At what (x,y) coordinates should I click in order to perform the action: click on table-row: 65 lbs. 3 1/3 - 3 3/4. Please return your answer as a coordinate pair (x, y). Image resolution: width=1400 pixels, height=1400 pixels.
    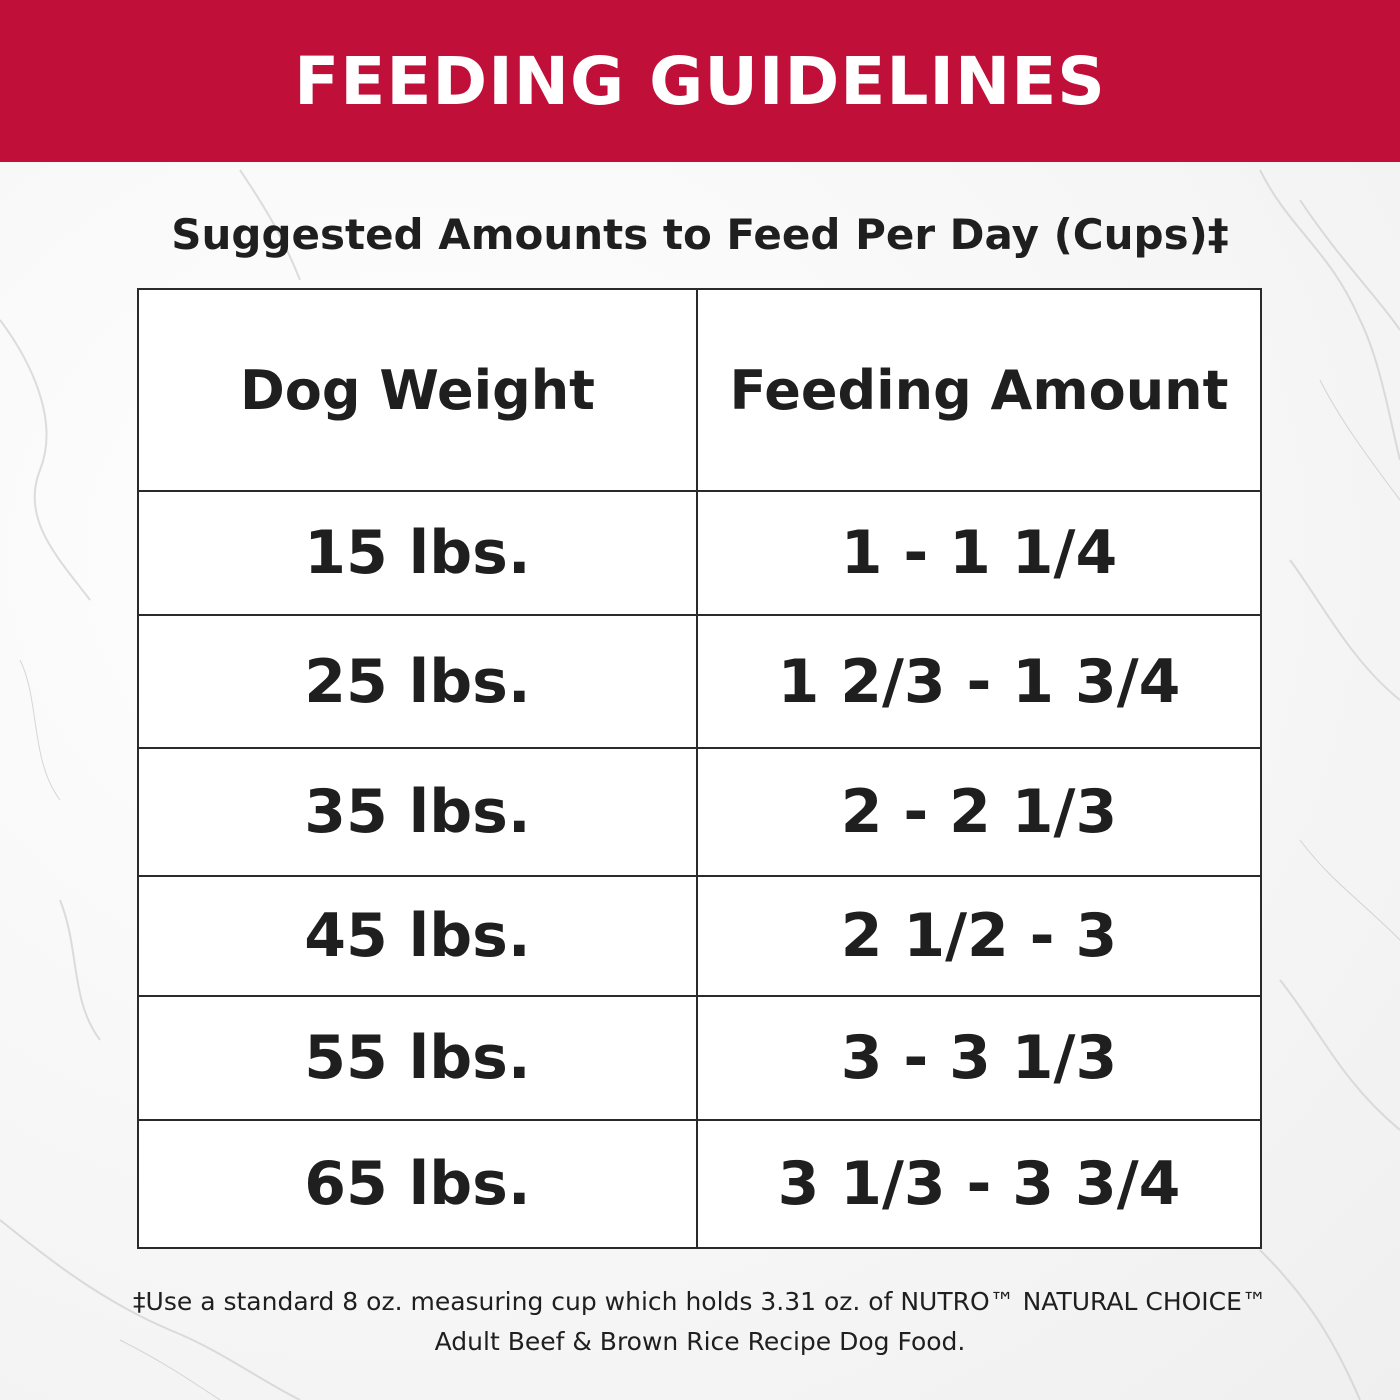
    Looking at the image, I should click on (700, 1184).